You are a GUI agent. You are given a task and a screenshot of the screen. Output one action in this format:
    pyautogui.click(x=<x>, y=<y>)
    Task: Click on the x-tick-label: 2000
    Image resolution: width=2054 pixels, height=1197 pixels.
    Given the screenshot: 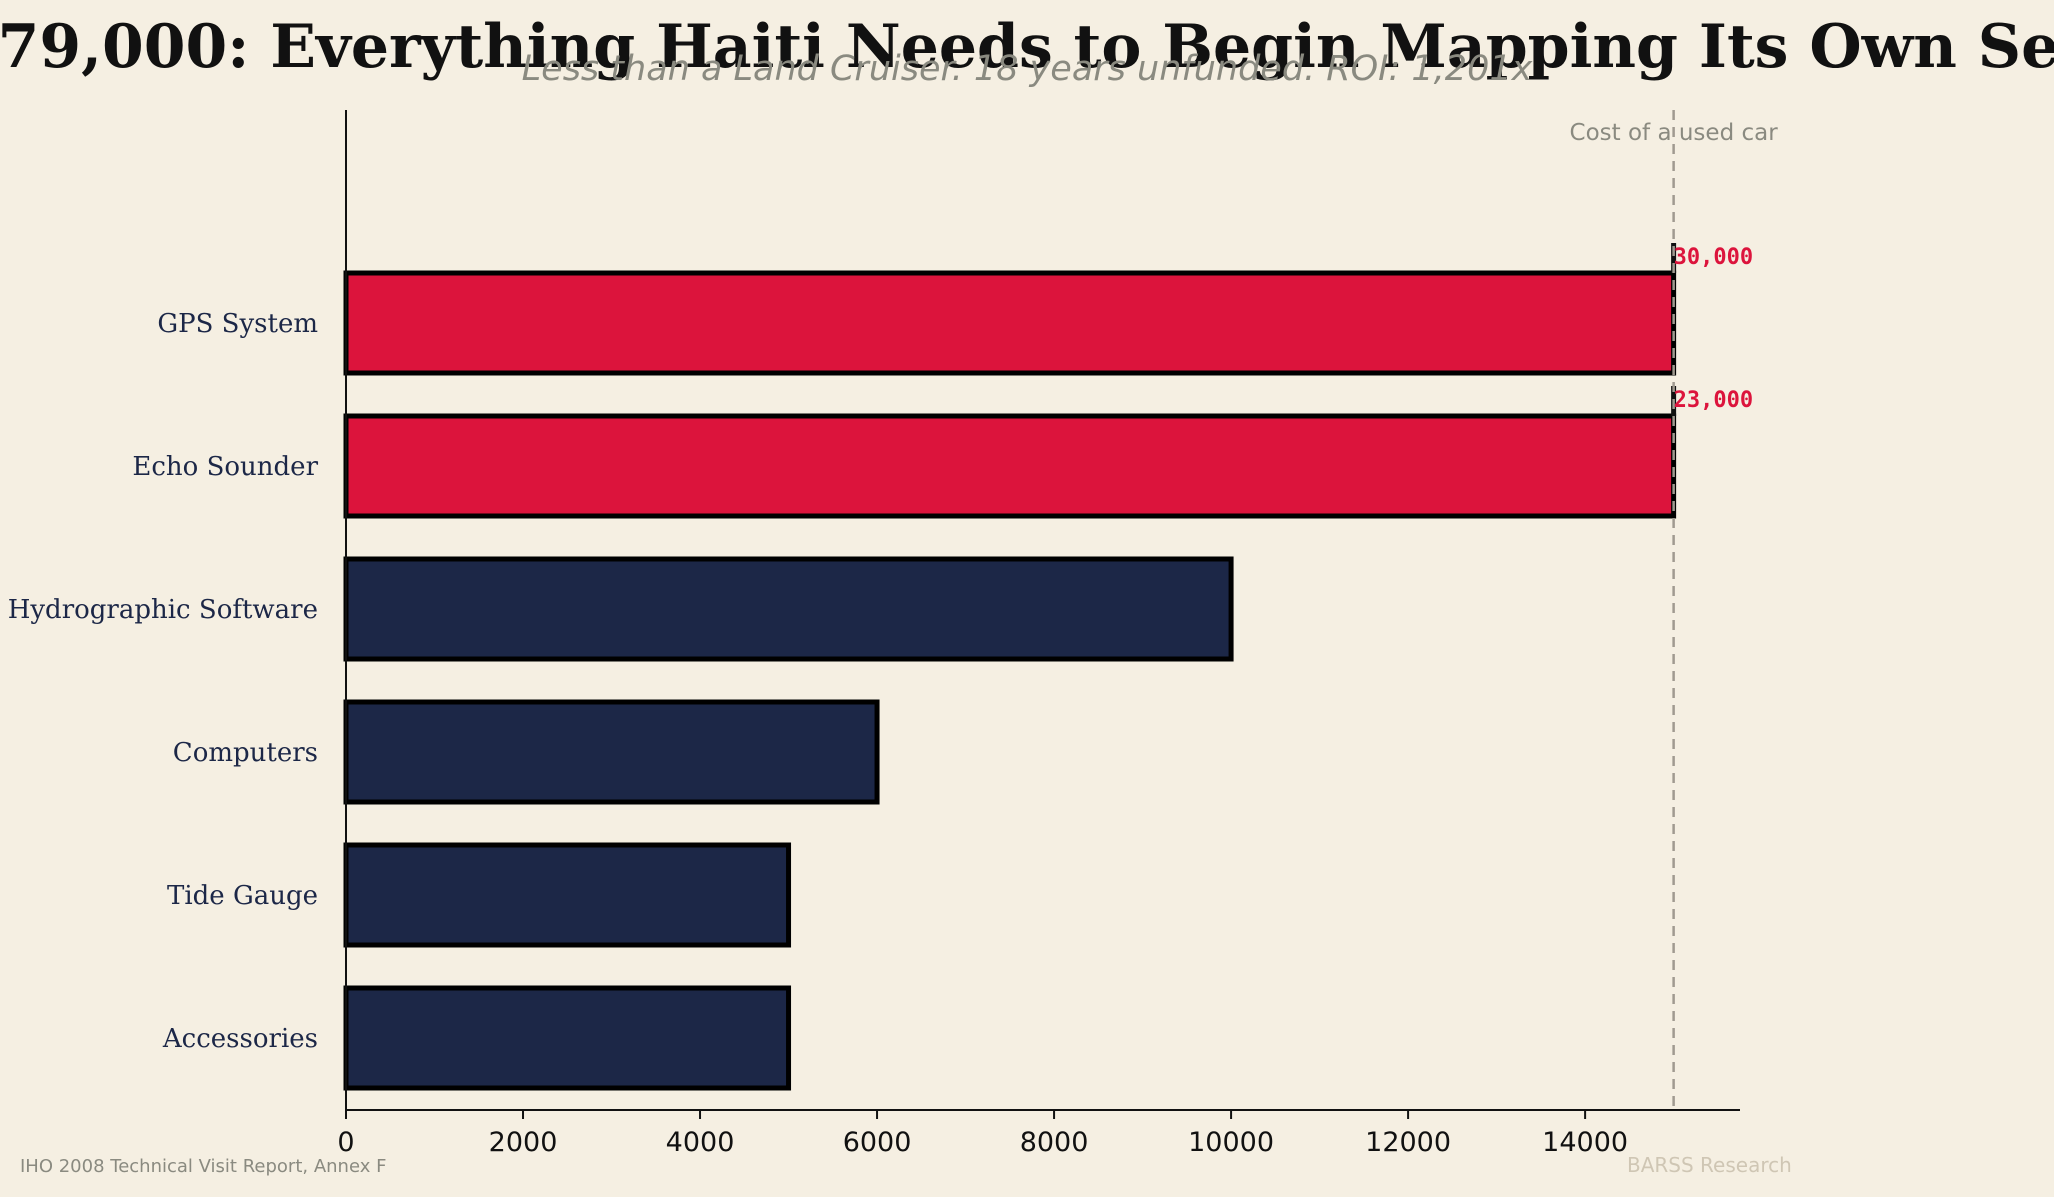 What is the action you would take?
    pyautogui.click(x=523, y=1142)
    